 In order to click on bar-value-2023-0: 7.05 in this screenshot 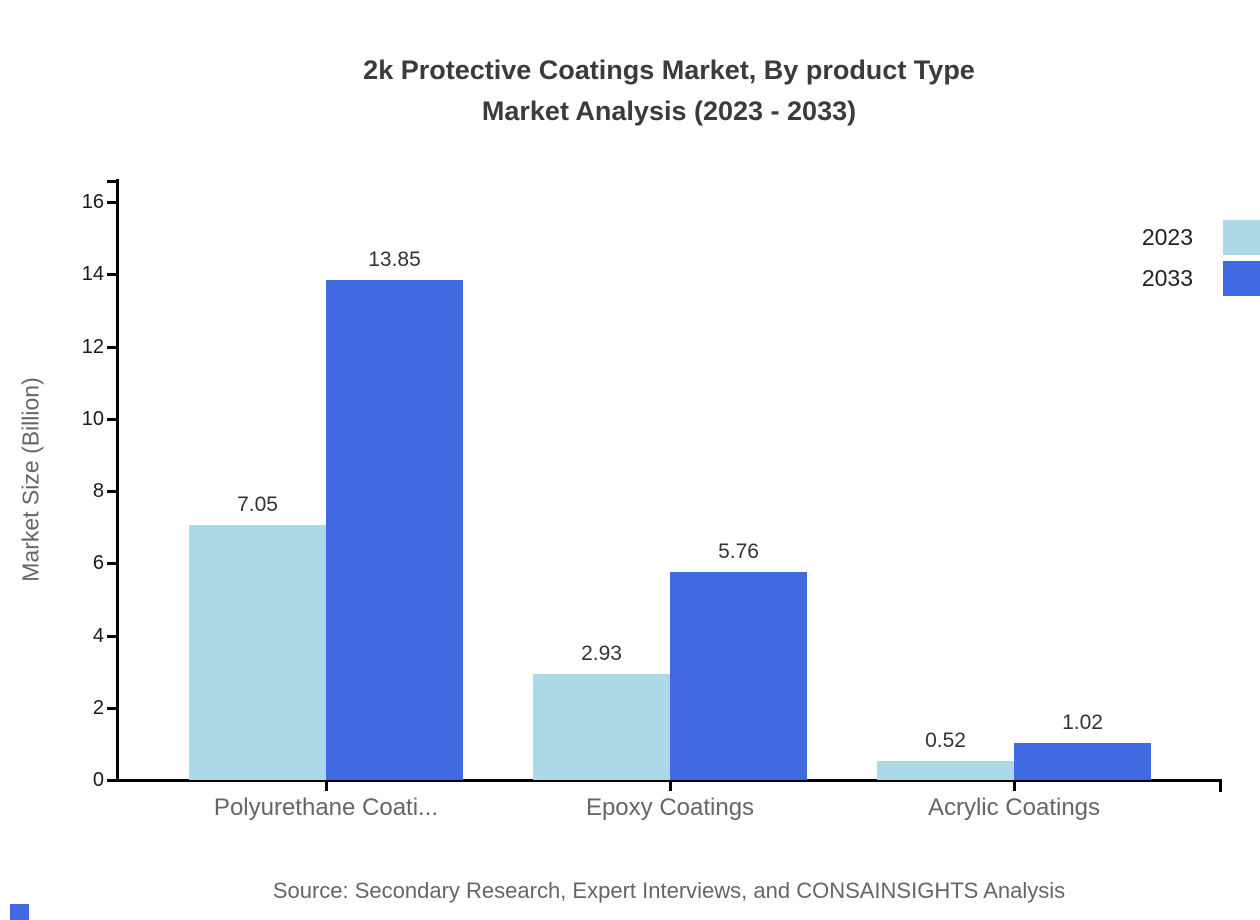, I will do `click(257, 505)`.